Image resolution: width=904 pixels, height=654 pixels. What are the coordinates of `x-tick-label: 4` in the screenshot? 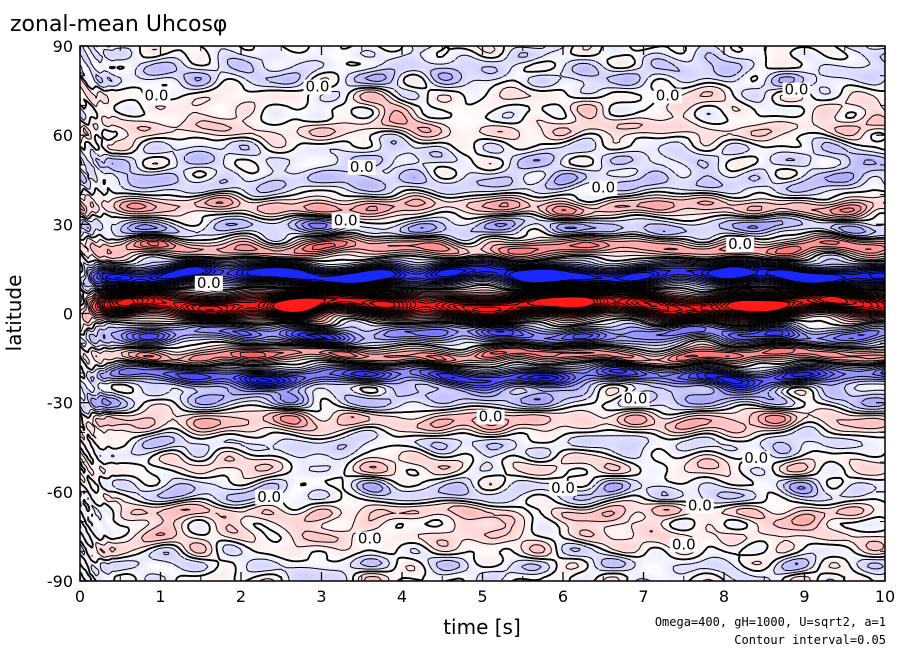 It's located at (402, 596).